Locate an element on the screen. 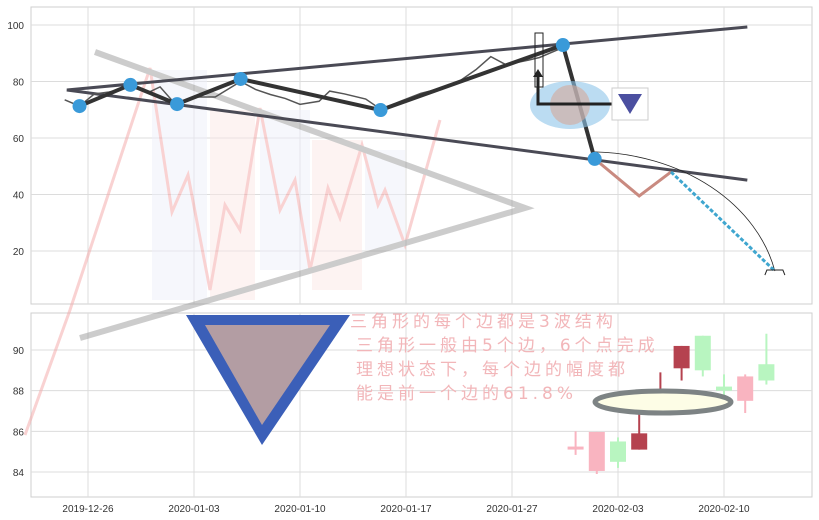 This screenshot has height=520, width=819. x-tick-label: 2020-01-10 is located at coordinates (300, 509).